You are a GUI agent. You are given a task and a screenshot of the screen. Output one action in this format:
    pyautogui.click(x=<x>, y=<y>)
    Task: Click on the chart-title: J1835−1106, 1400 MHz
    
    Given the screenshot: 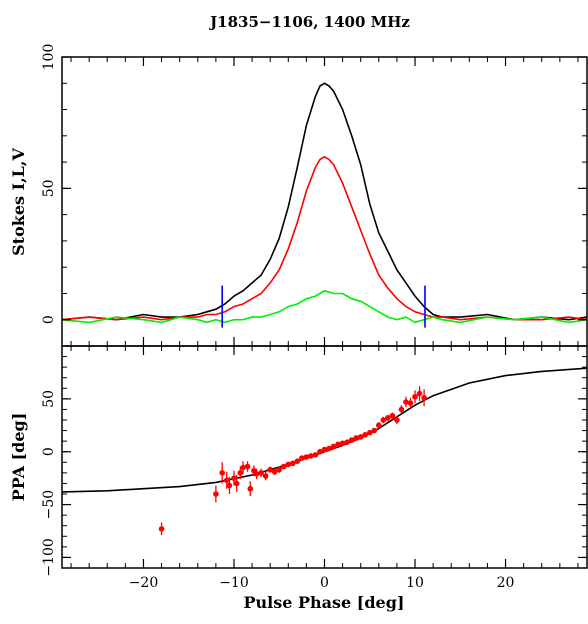 What is the action you would take?
    pyautogui.click(x=309, y=22)
    